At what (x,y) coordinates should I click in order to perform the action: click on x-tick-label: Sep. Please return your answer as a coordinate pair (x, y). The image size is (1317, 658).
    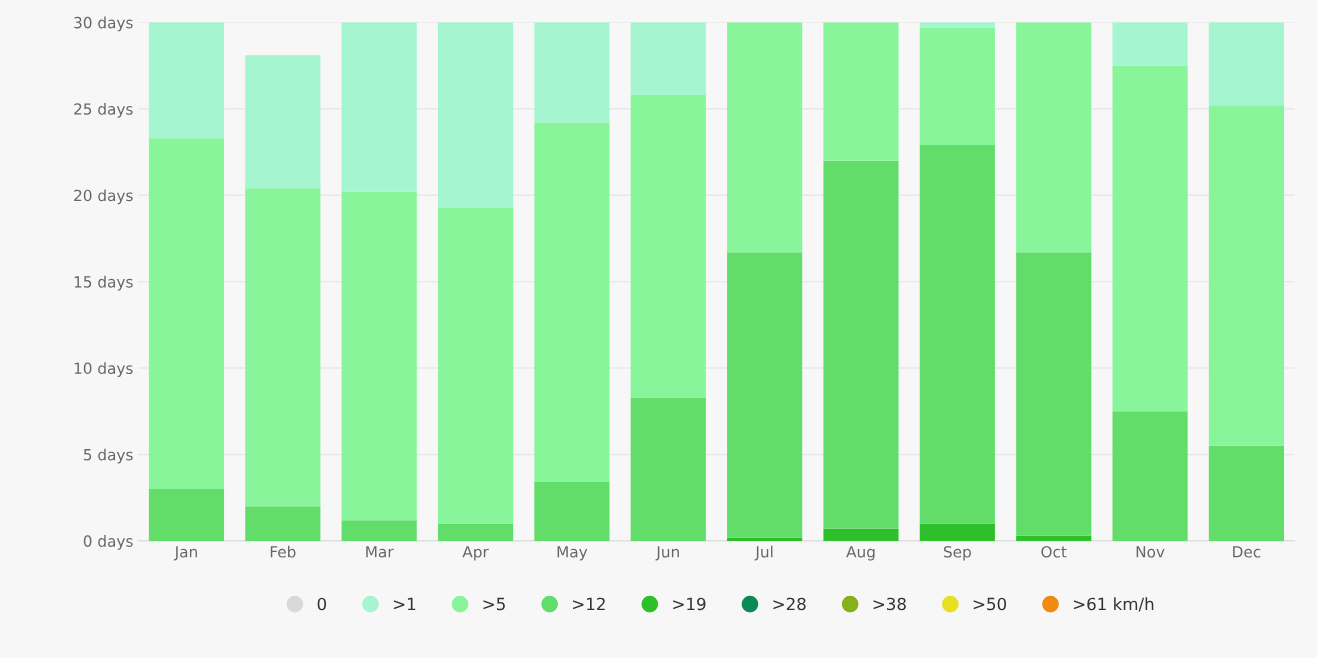
    Looking at the image, I should click on (957, 553).